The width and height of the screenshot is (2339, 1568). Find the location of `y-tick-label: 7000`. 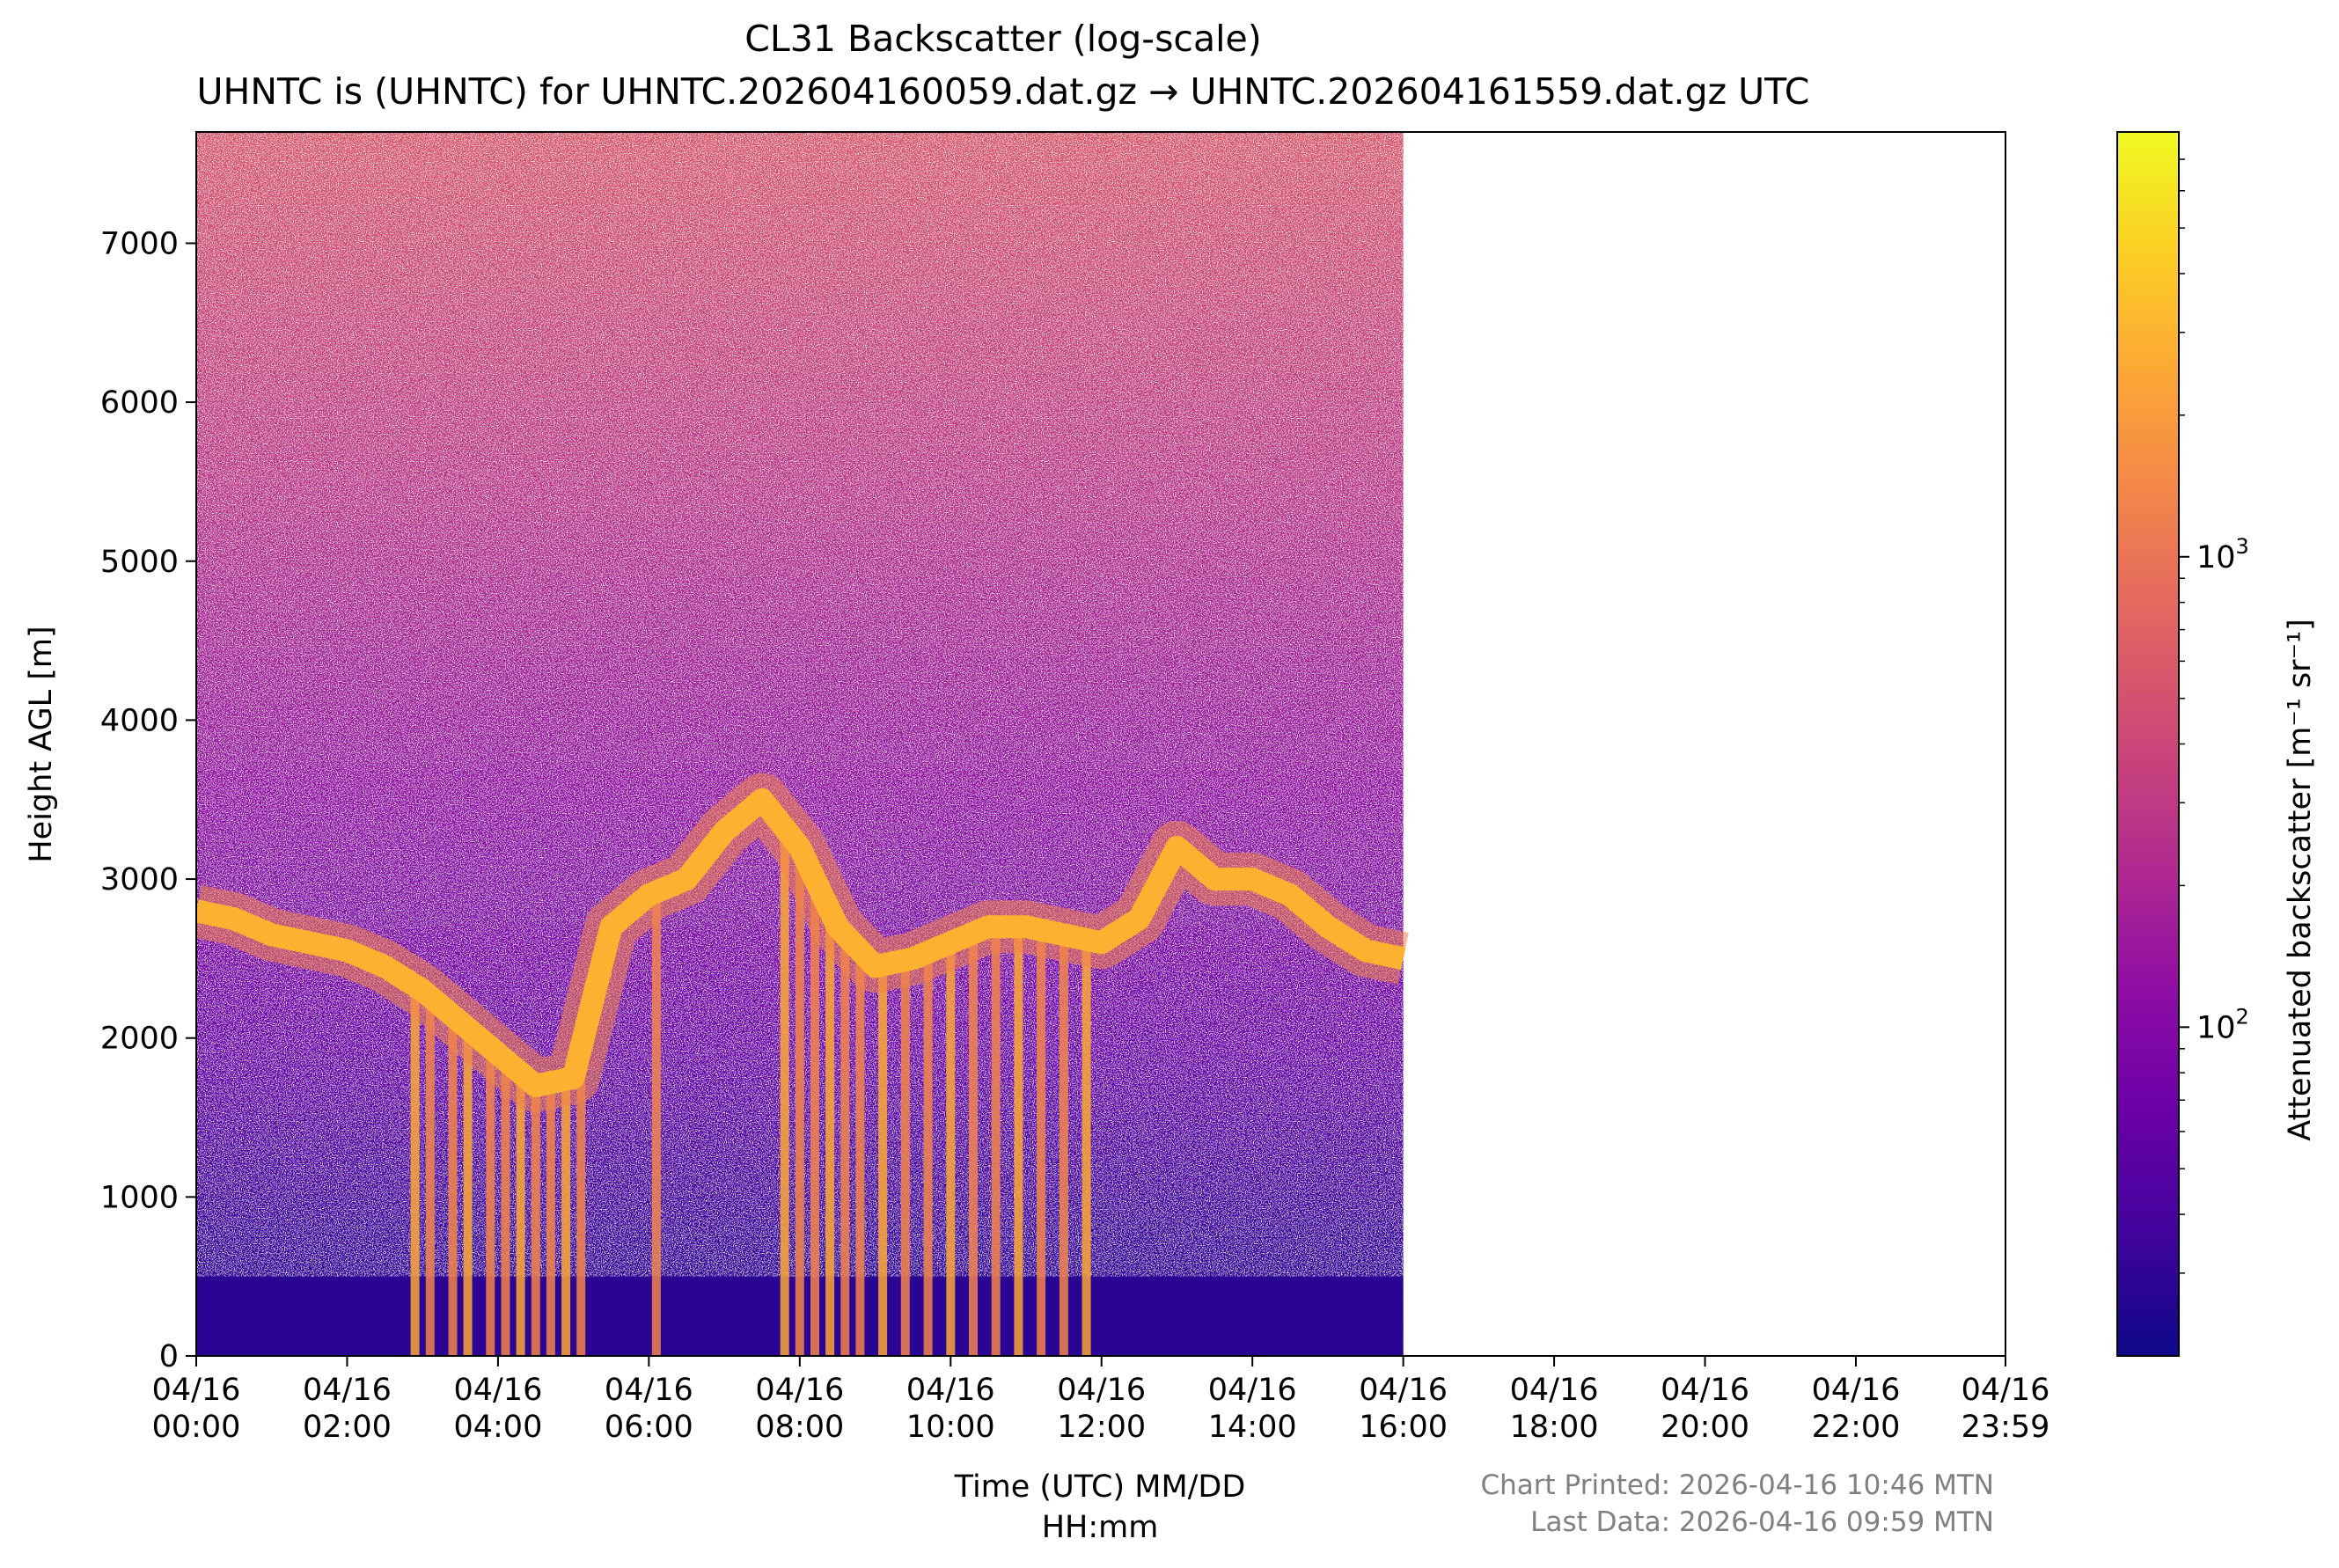

y-tick-label: 7000 is located at coordinates (139, 244).